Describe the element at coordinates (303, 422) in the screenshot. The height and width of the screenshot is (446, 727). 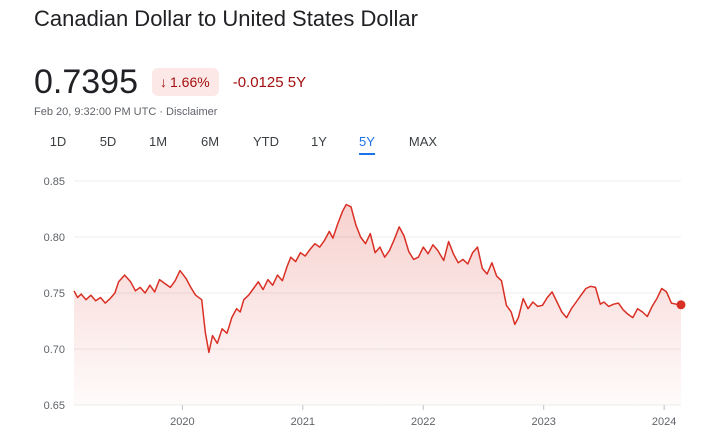
I see `x-tick-label: 2021` at that location.